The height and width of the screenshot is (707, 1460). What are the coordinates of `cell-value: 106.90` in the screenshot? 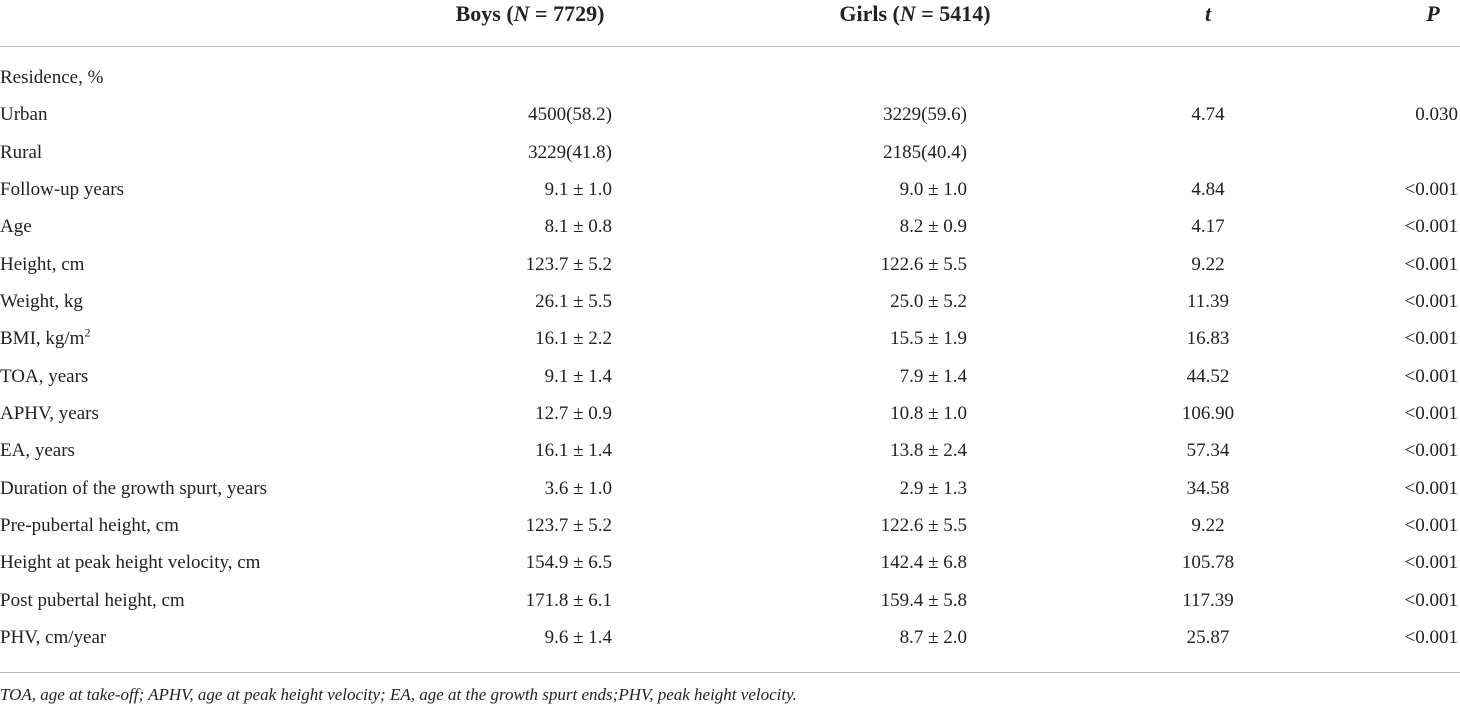 It's located at (1208, 413).